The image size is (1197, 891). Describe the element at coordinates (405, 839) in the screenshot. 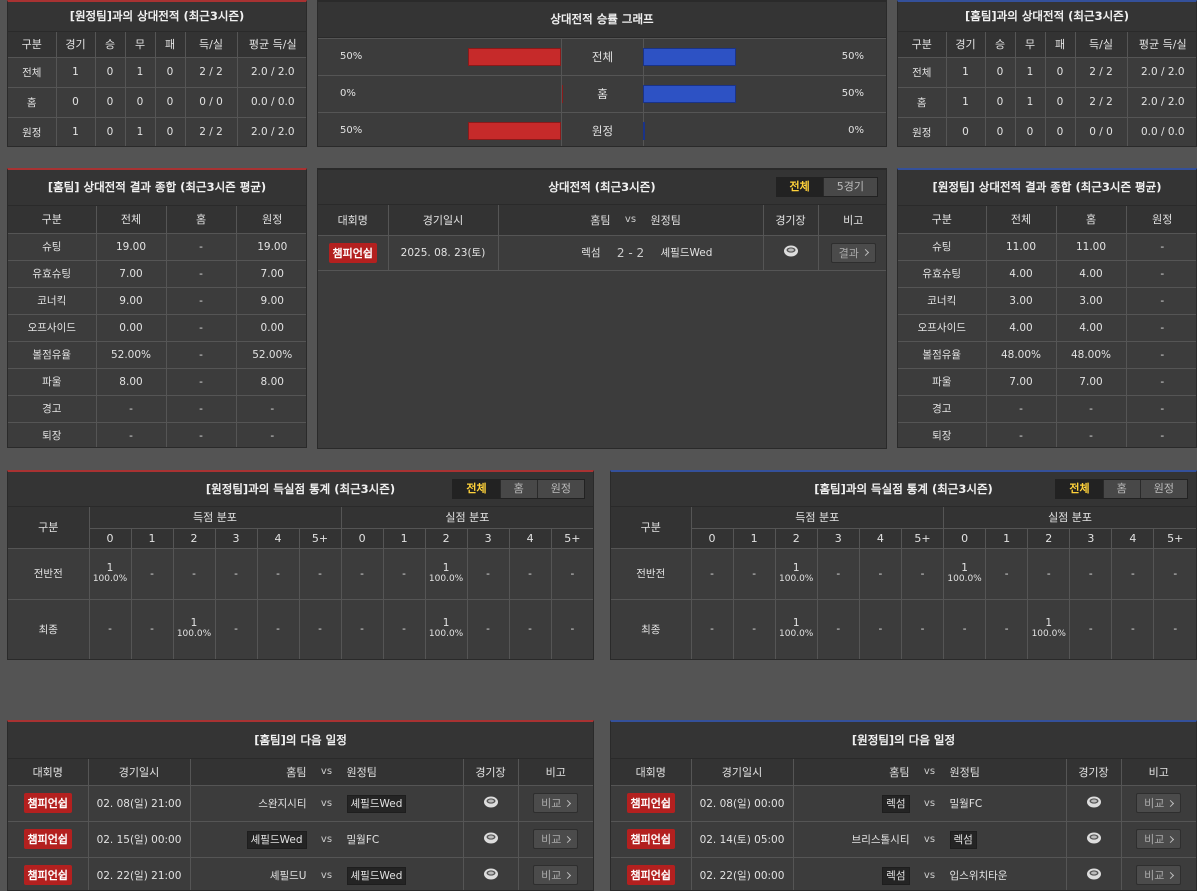

I see `away-cell: 밀월FC` at that location.